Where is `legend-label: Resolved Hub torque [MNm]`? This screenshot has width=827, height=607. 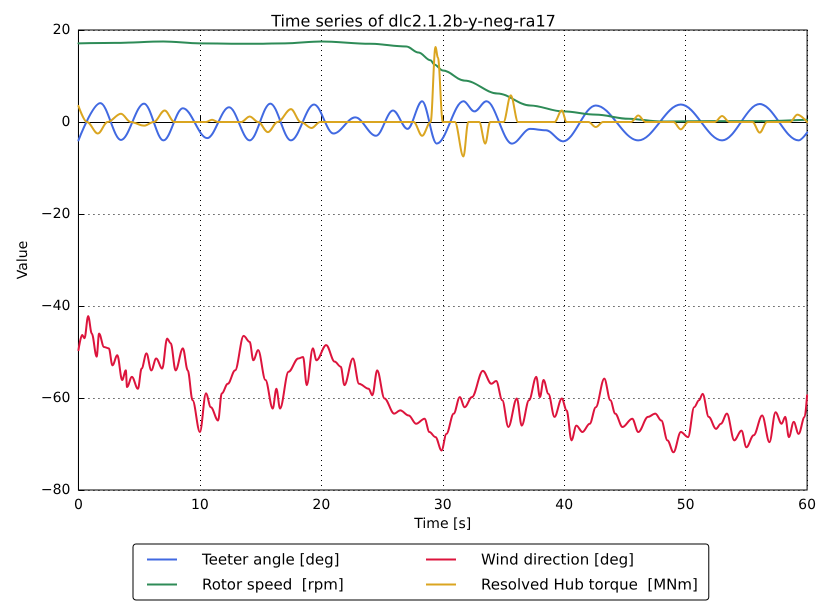
legend-label: Resolved Hub torque [MNm] is located at coordinates (589, 585).